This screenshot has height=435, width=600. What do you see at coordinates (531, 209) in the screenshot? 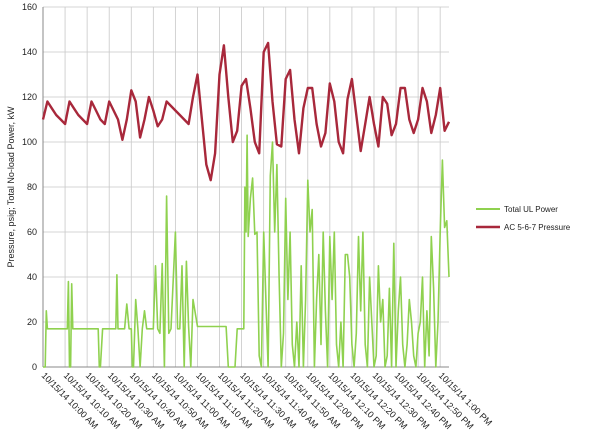
I see `legend-label-total-ul-power: Total UL Power` at bounding box center [531, 209].